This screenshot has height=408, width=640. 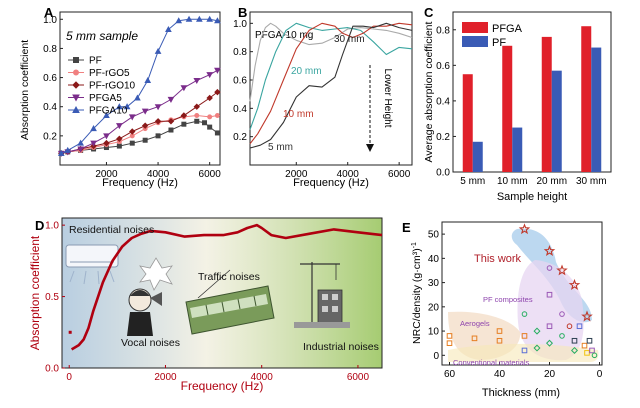 I want to click on panel-d-xtick-label: 4000, so click(x=262, y=377).